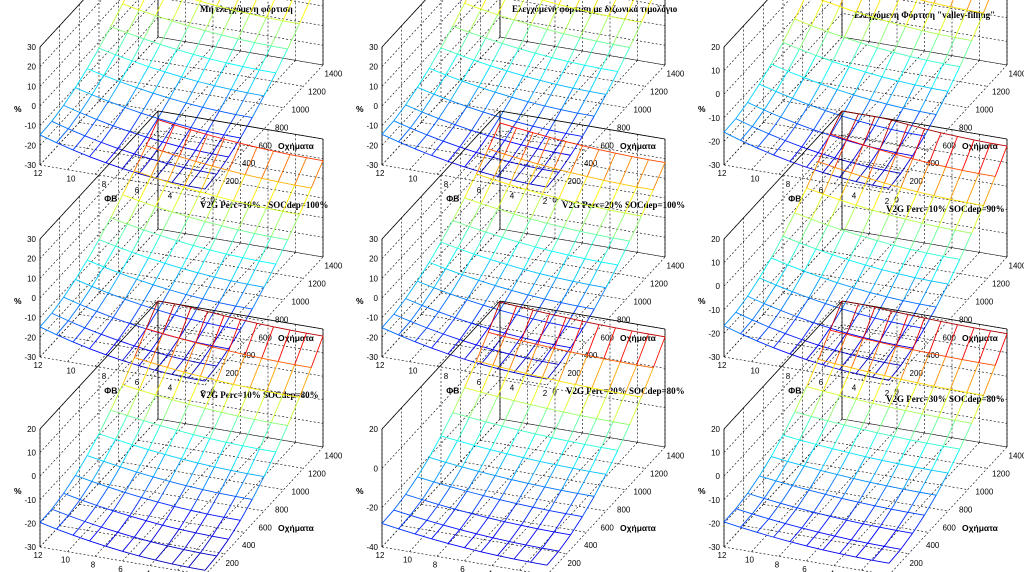  I want to click on subplot-title: V2G Perc=30% SOCdep=80%, so click(945, 399).